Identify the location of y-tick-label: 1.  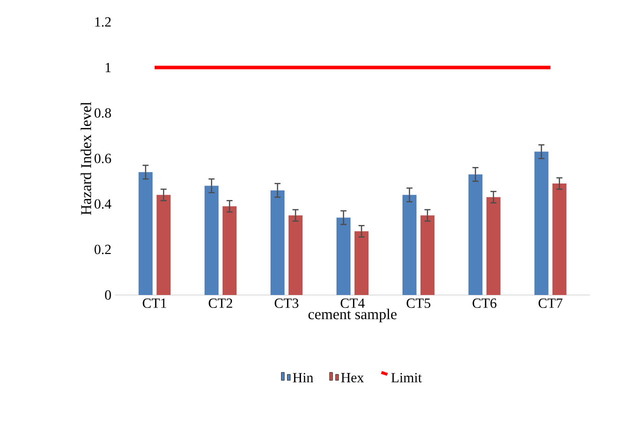
(108, 67).